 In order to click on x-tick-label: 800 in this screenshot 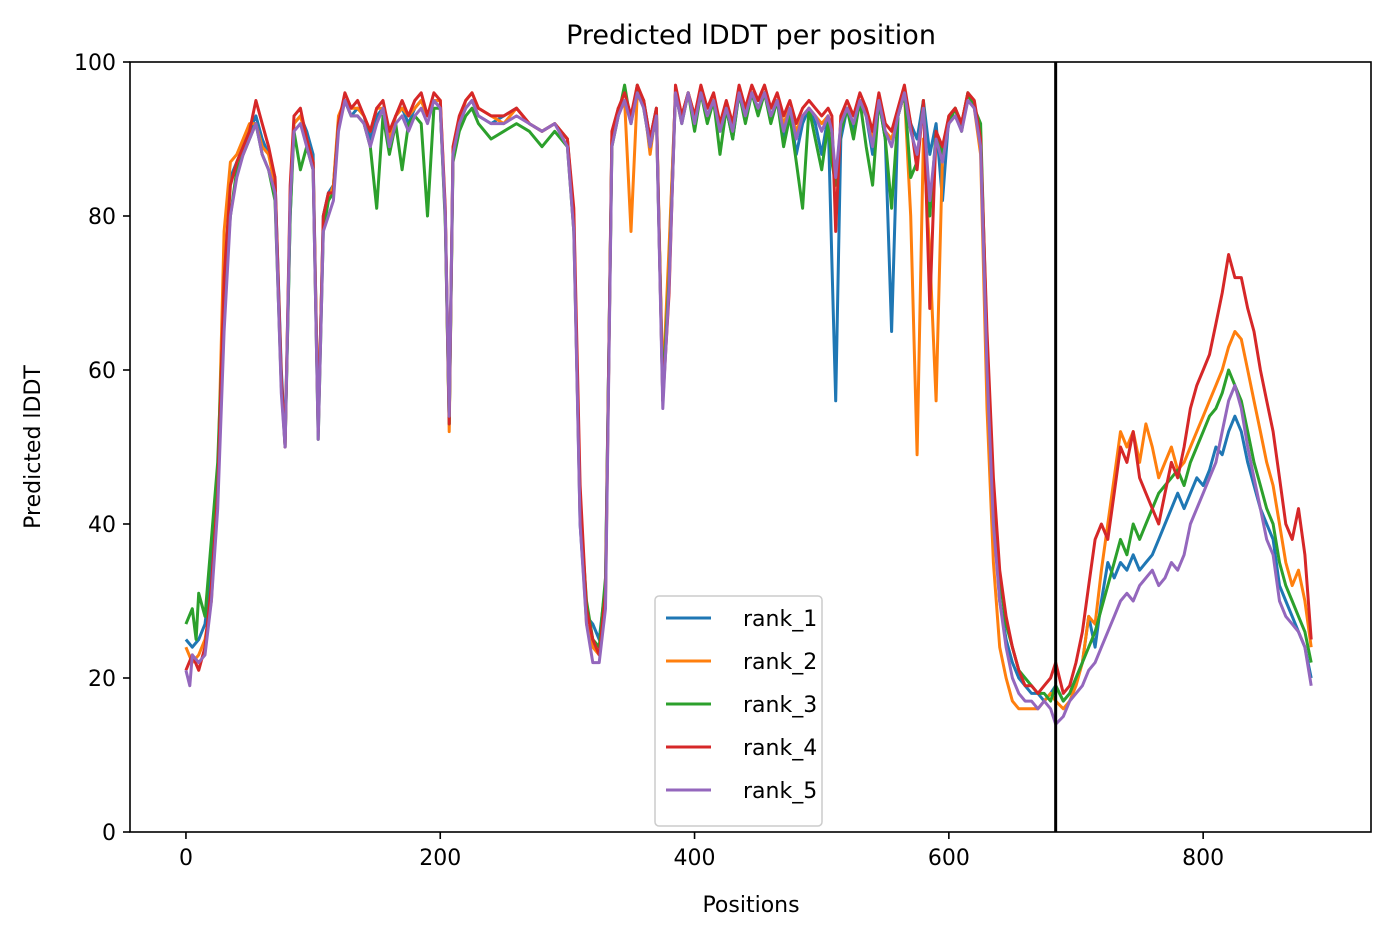, I will do `click(1203, 858)`.